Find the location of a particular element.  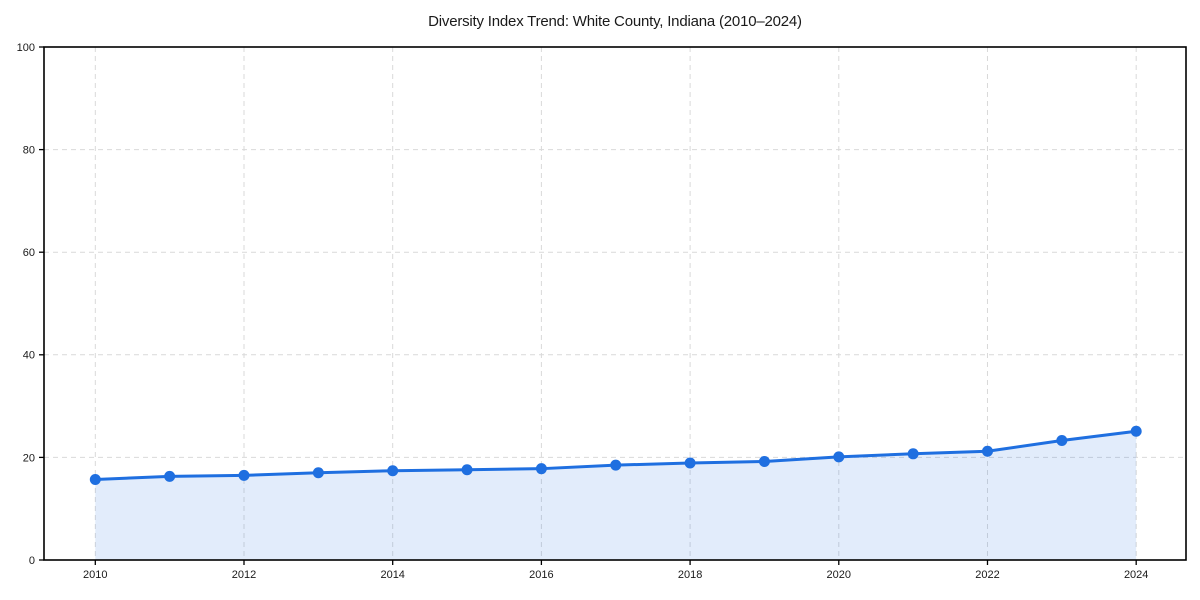

y-tick-label: 0 is located at coordinates (32, 561).